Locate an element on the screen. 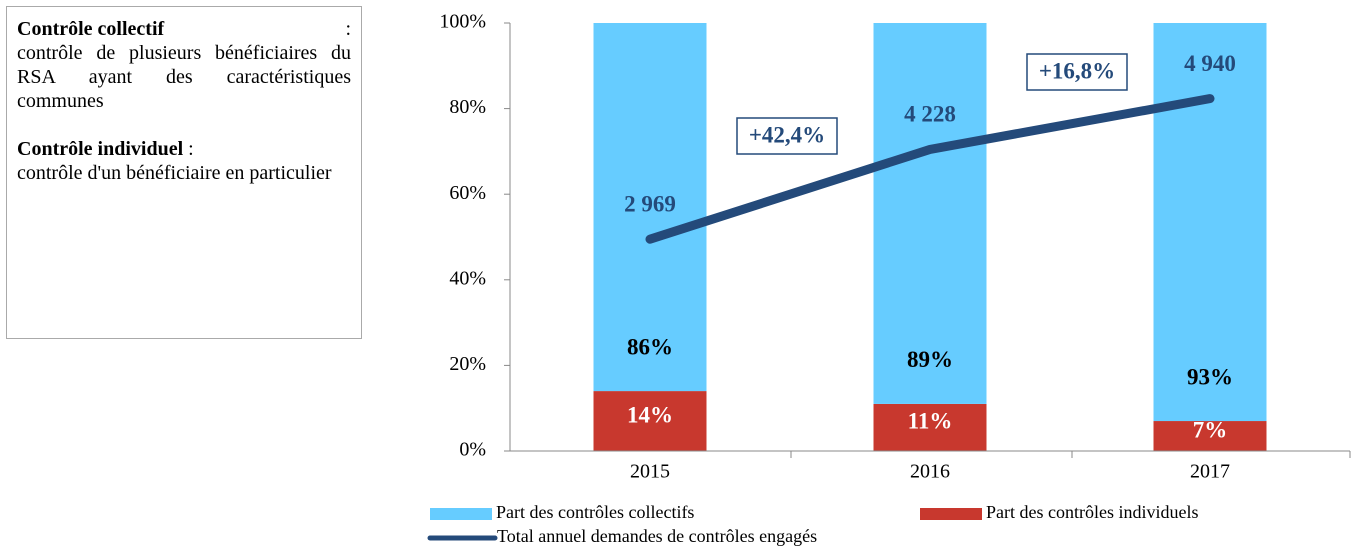  bar-label: 89% is located at coordinates (930, 359).